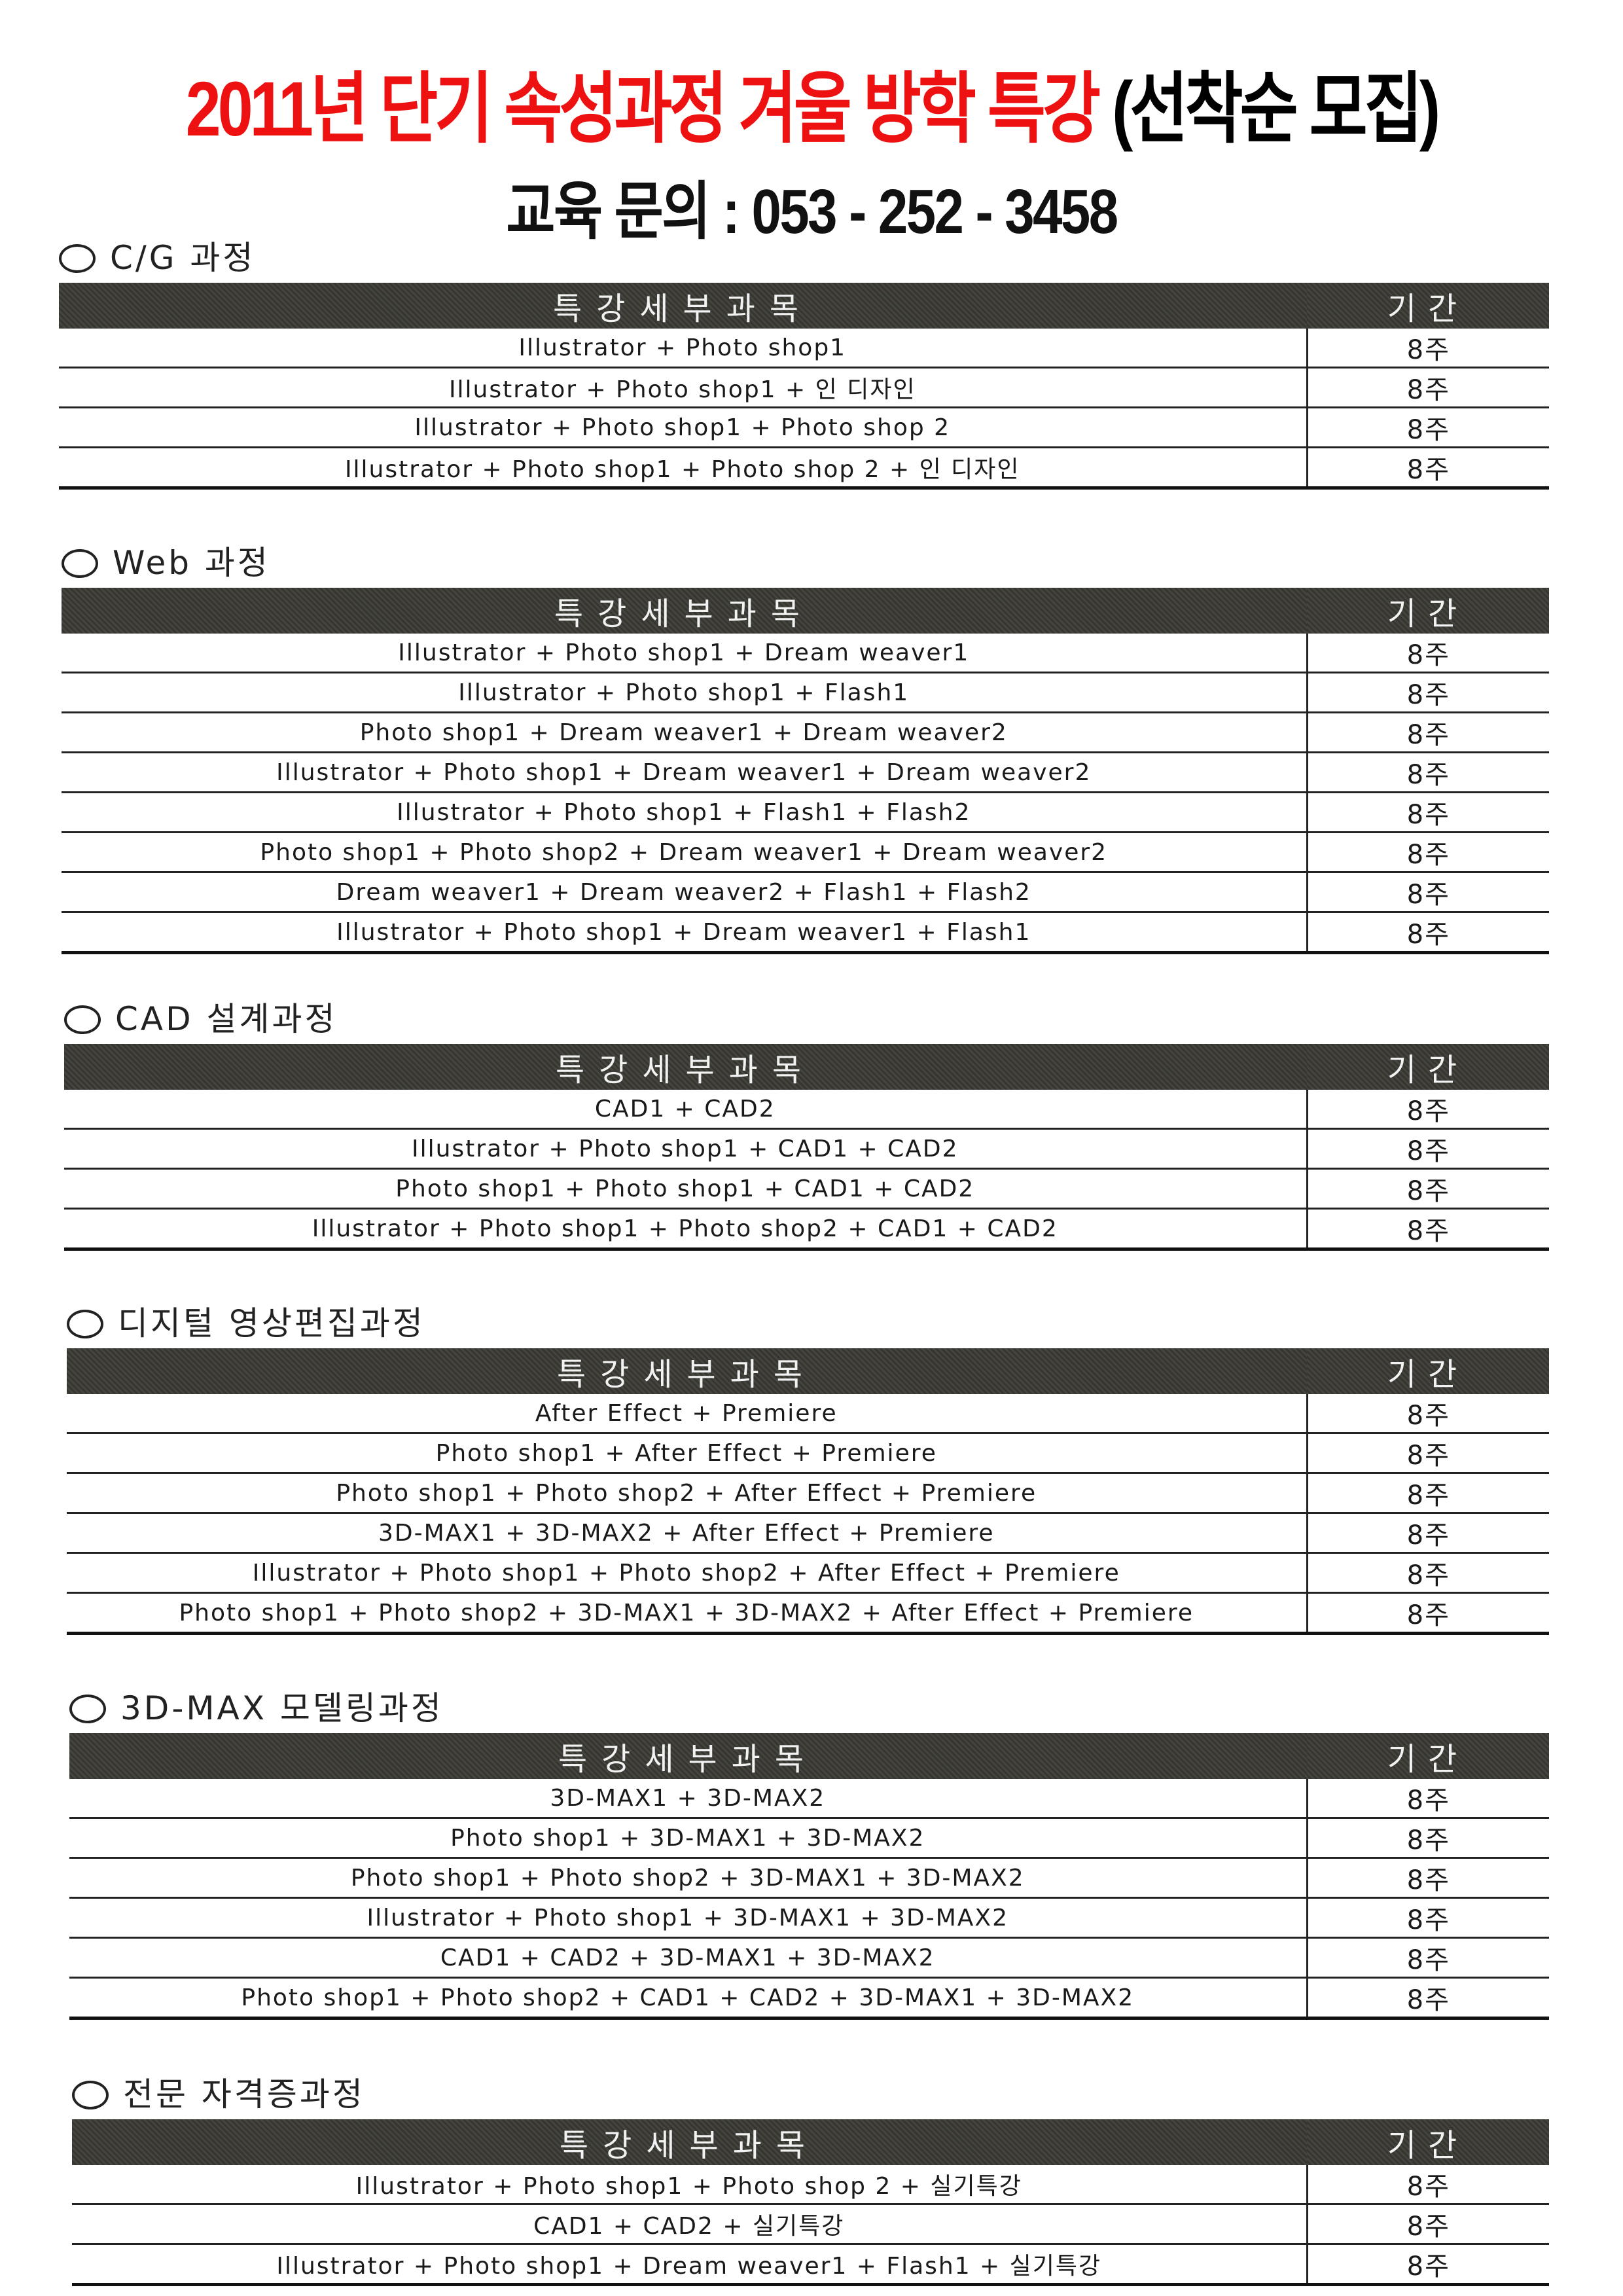 The width and height of the screenshot is (1623, 2296). I want to click on course-cell: Illustrator + Photo shop1 + CAD1 + CAD2, so click(686, 1149).